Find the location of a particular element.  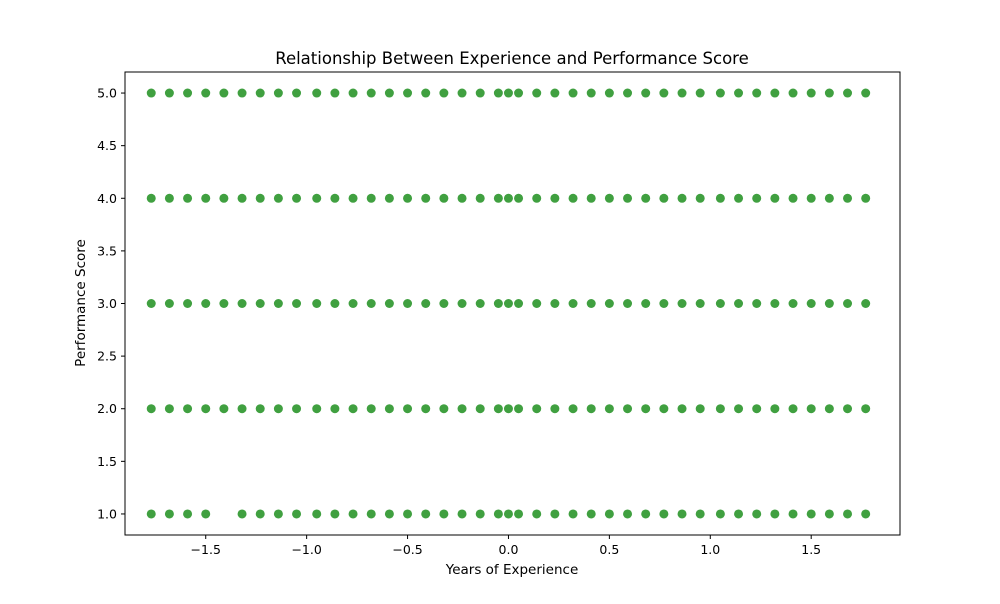

y-tick-label: 4.0 is located at coordinates (107, 198).